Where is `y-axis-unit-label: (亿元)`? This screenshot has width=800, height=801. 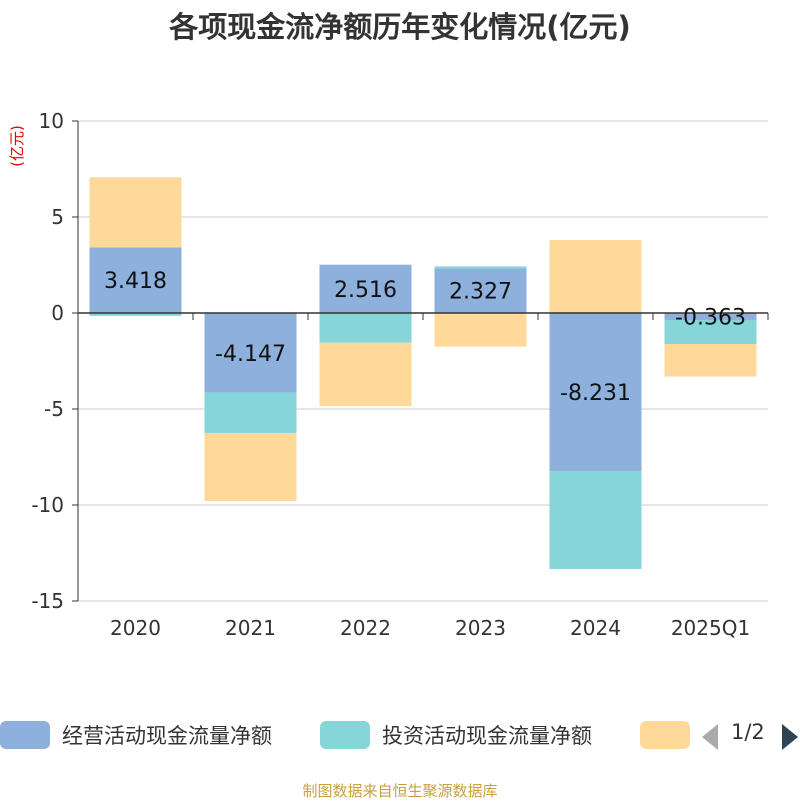 y-axis-unit-label: (亿元) is located at coordinates (17, 146).